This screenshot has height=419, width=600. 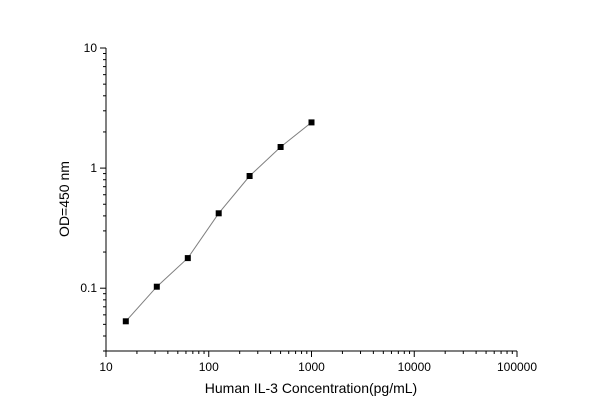 I want to click on x-tick-label: 100, so click(x=209, y=367).